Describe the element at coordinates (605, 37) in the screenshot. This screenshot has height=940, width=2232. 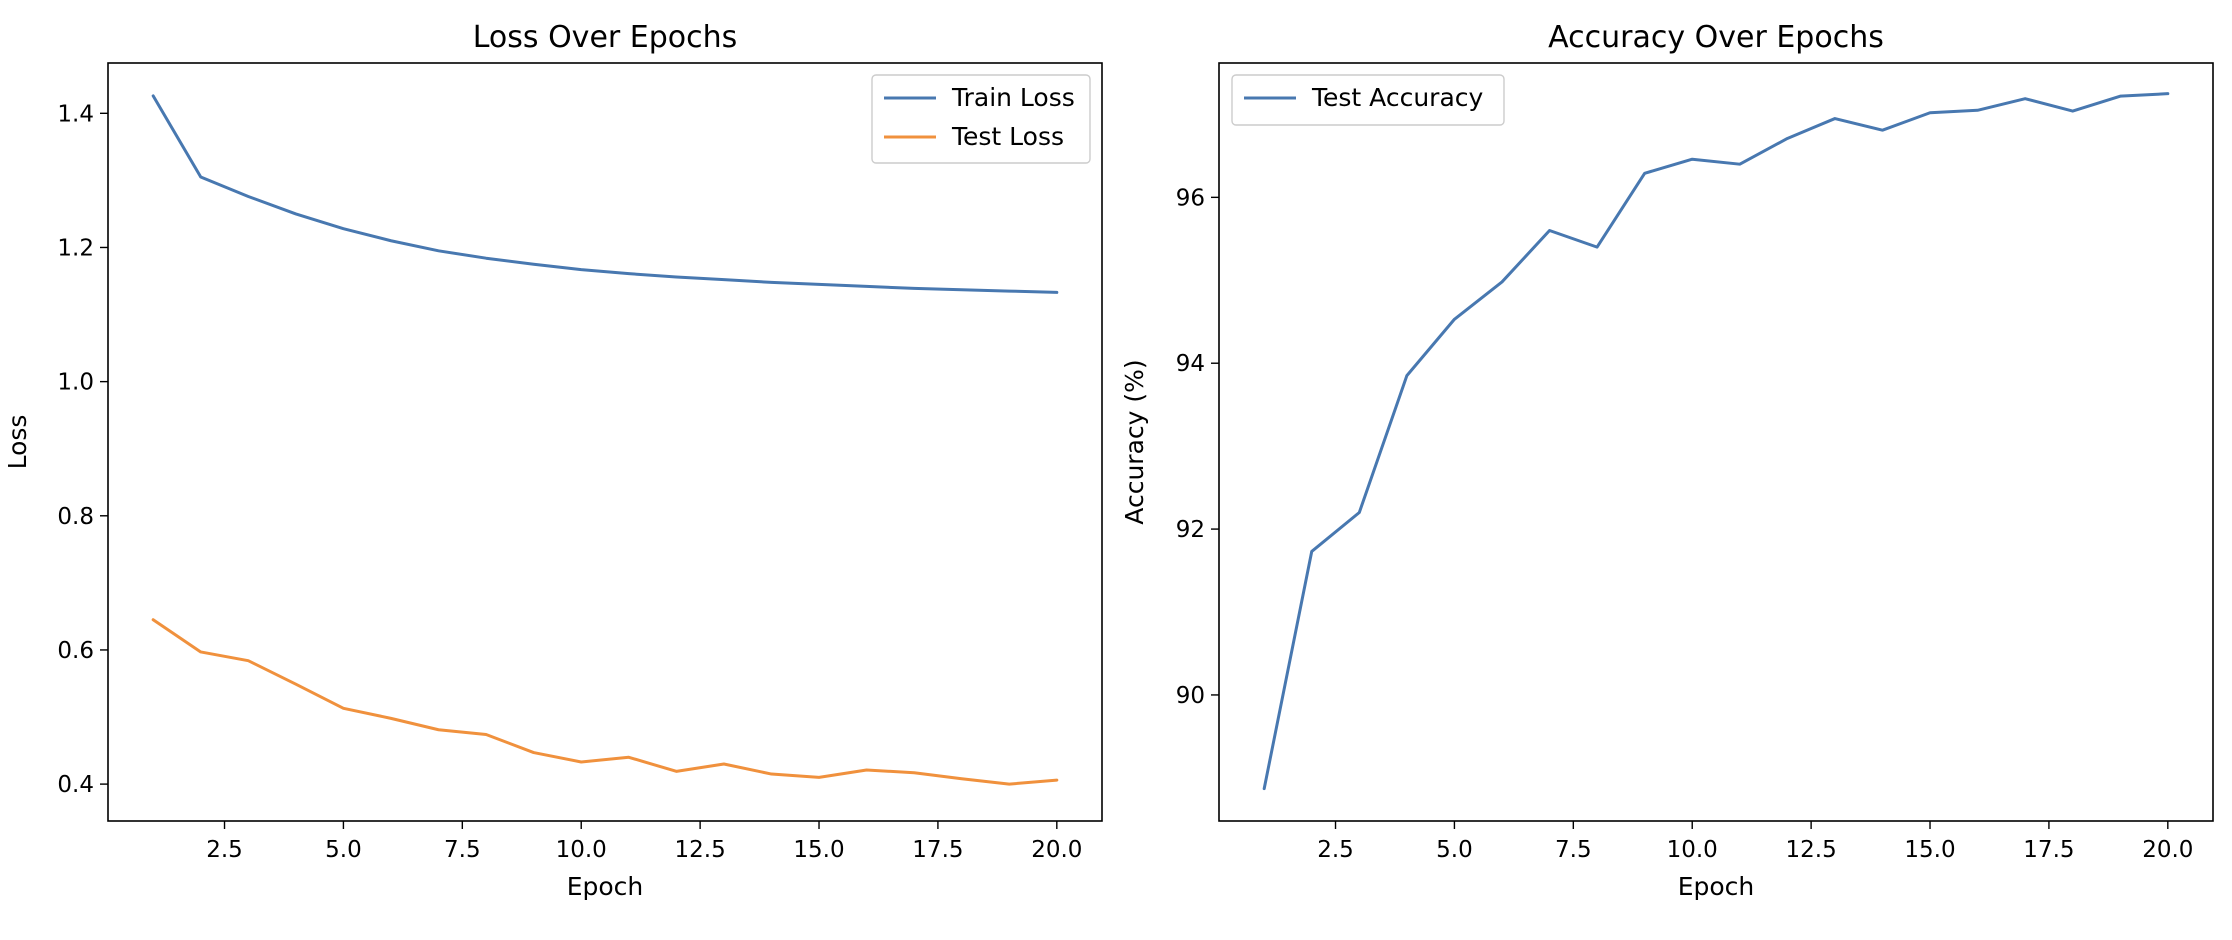
I see `chart-title: Loss Over Epochs` at that location.